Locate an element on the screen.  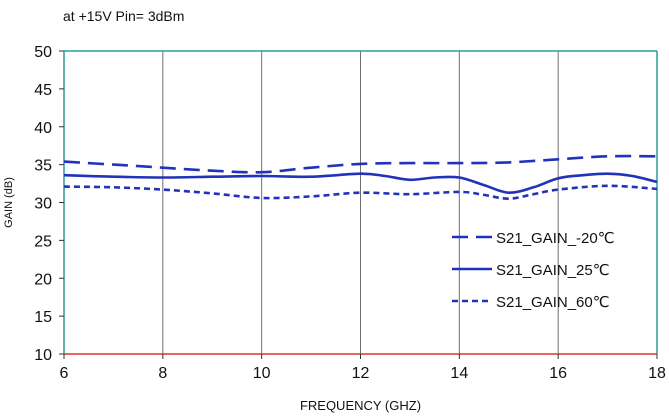
legend-label-1: S21_GAIN_-20℃ is located at coordinates (555, 238).